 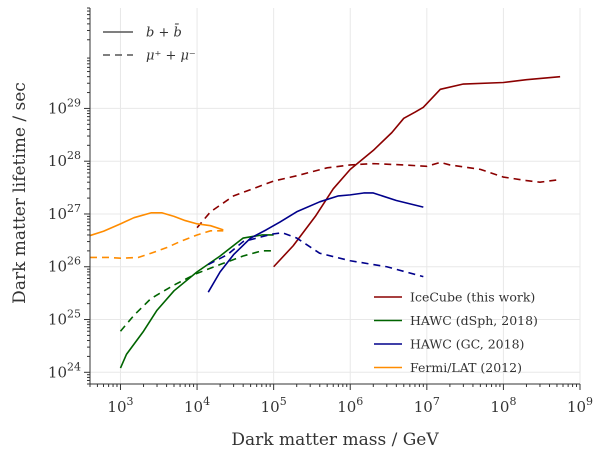 I want to click on legend-label: IceCube (this work), so click(x=472, y=297).